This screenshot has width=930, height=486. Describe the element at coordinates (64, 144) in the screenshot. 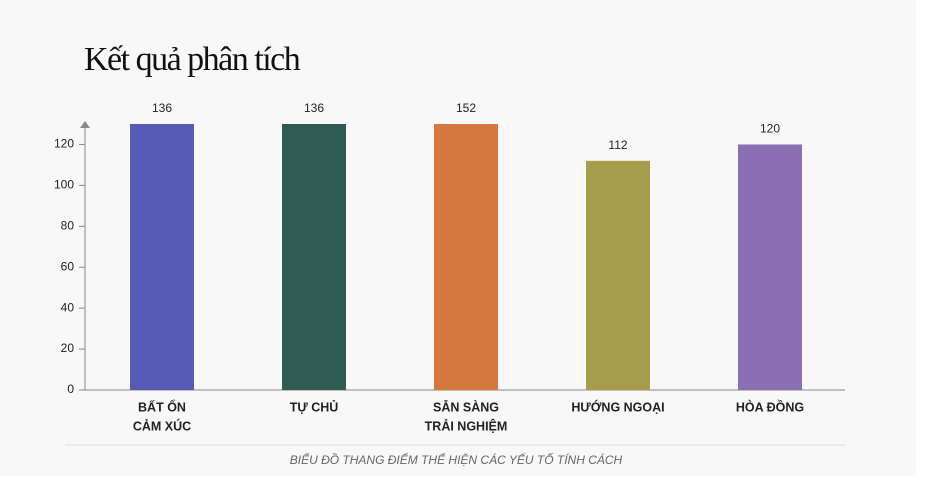

I see `y-tick-label: 120` at that location.